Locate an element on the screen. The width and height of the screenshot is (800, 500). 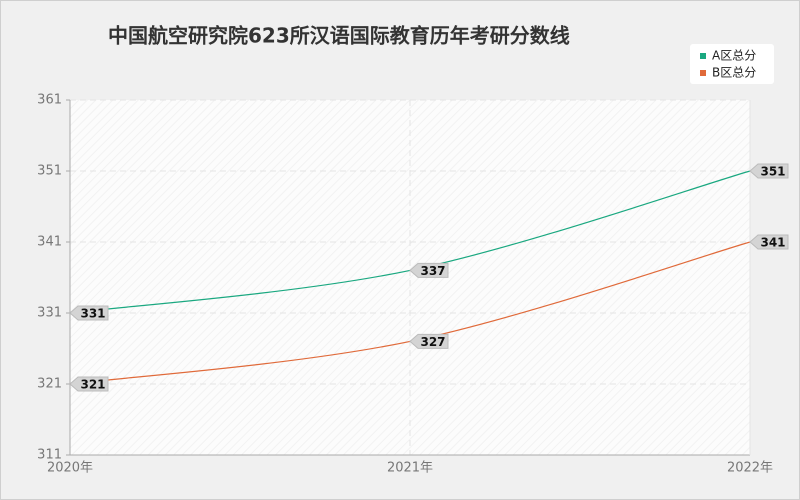
data-label: 327 is located at coordinates (429, 341).